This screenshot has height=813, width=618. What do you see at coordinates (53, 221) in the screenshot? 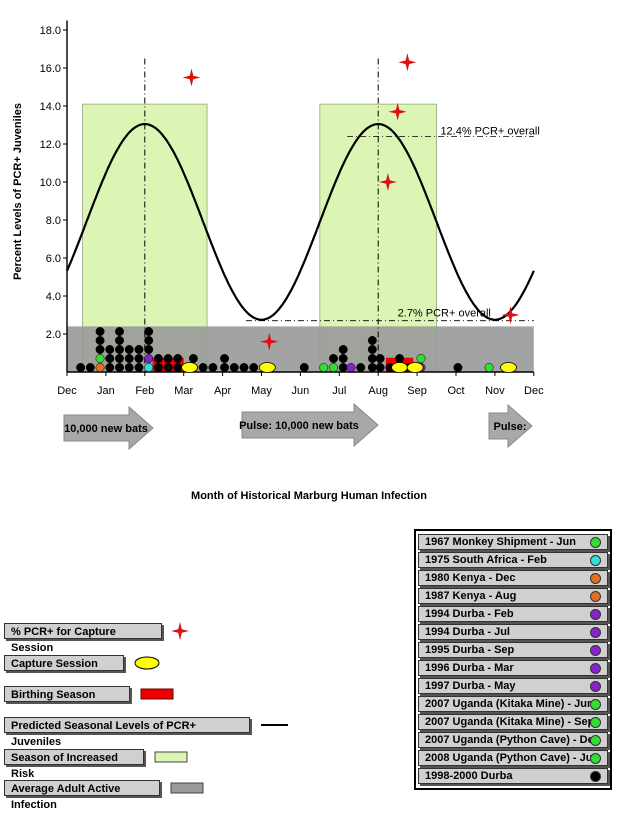
I see `y-tick-label-3: 8.0` at bounding box center [53, 221].